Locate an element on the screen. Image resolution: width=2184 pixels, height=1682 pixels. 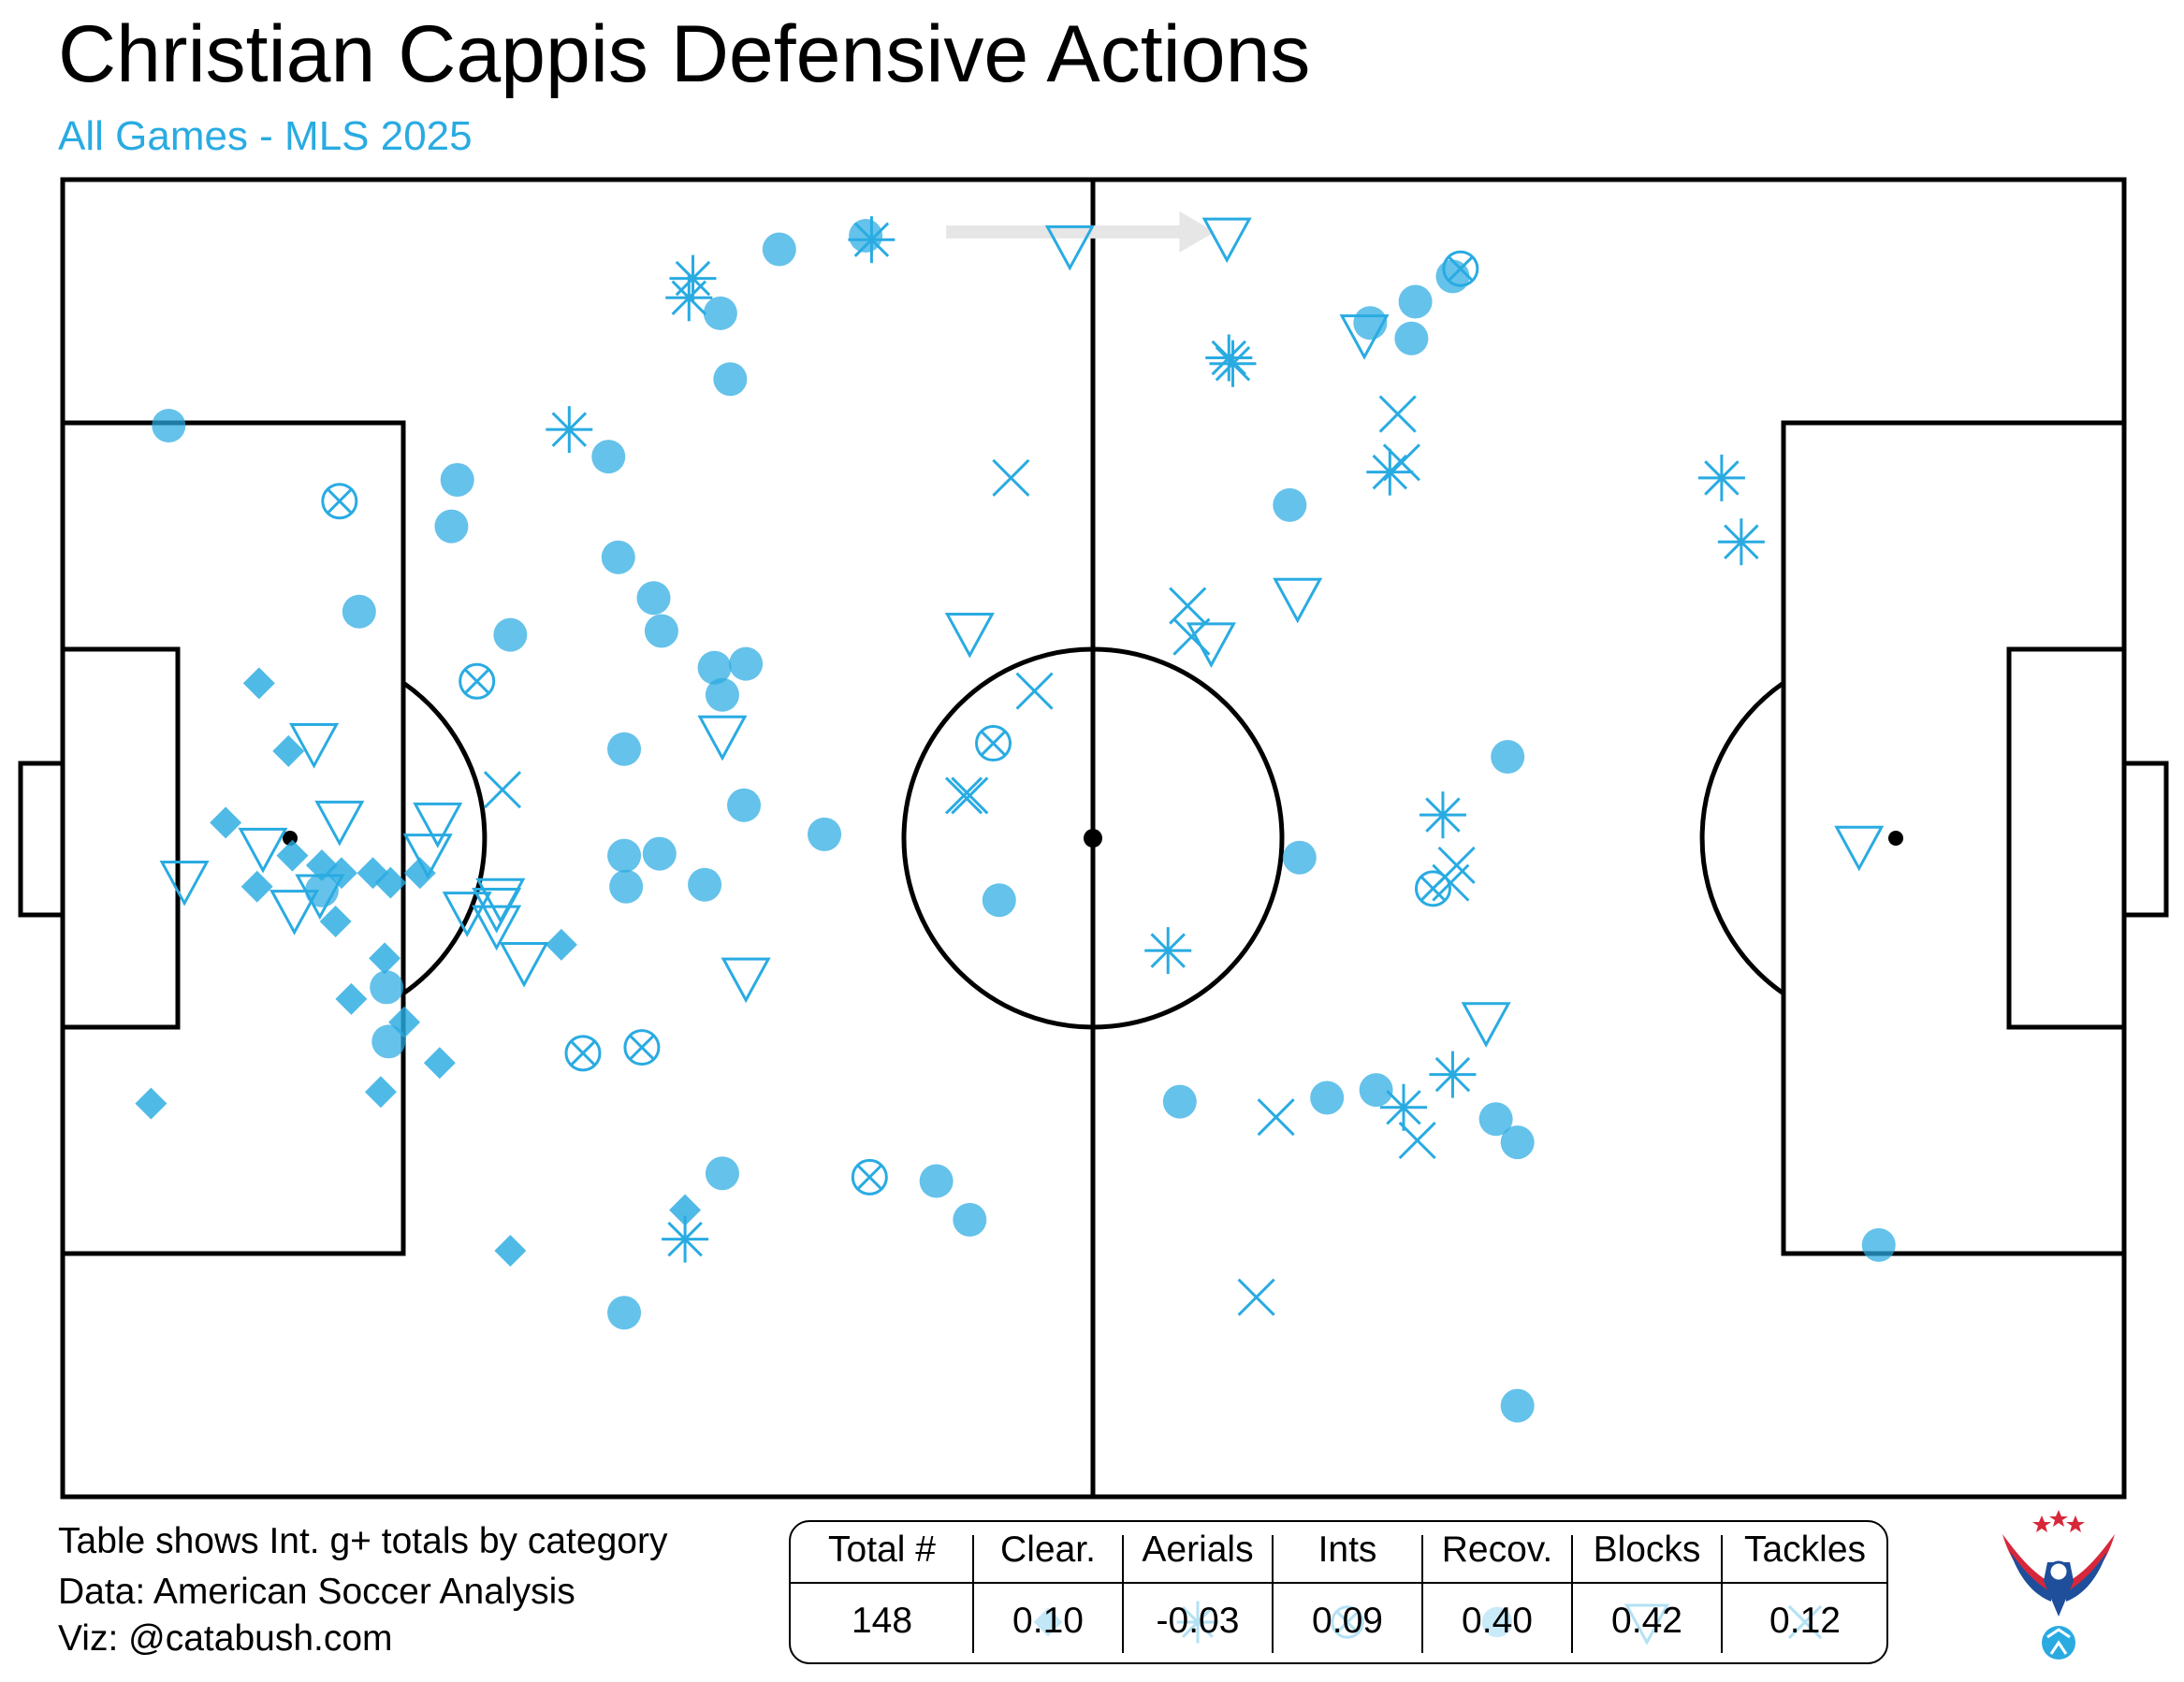
center-spot is located at coordinates (1093, 838).